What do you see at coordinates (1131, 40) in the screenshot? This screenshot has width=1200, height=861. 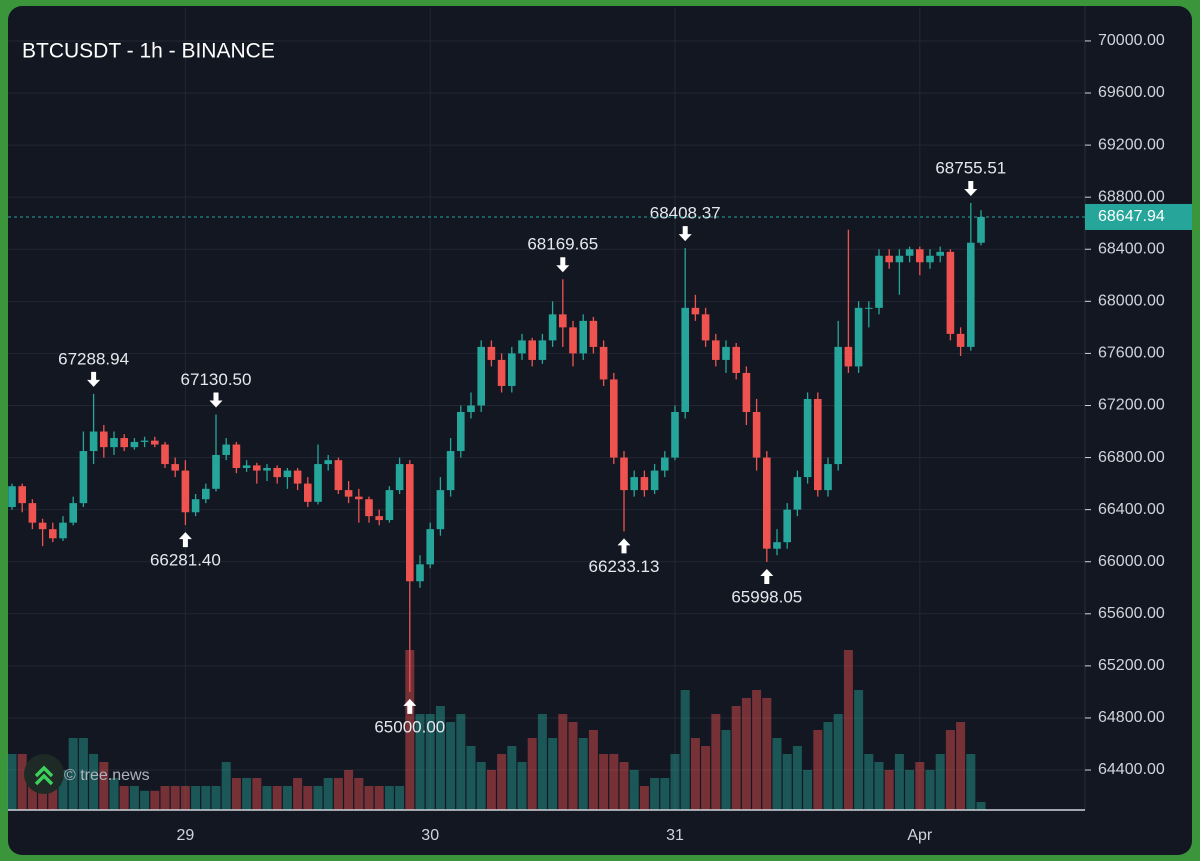 I see `y-tick-label: 70000.00` at bounding box center [1131, 40].